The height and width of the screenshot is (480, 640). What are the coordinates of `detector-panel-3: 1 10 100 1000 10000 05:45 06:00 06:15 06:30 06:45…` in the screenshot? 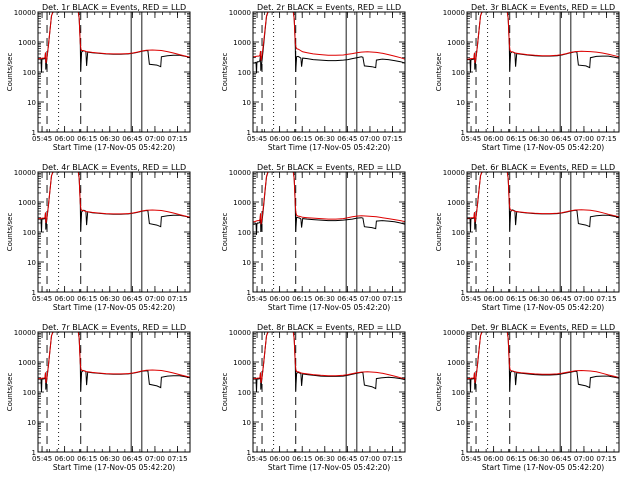 It's located at (527, 77).